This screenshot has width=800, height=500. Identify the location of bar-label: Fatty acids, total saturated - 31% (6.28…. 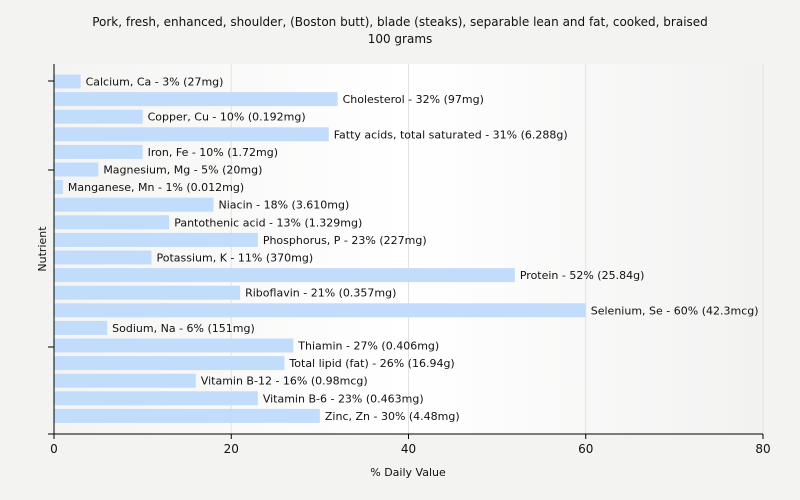
(451, 134).